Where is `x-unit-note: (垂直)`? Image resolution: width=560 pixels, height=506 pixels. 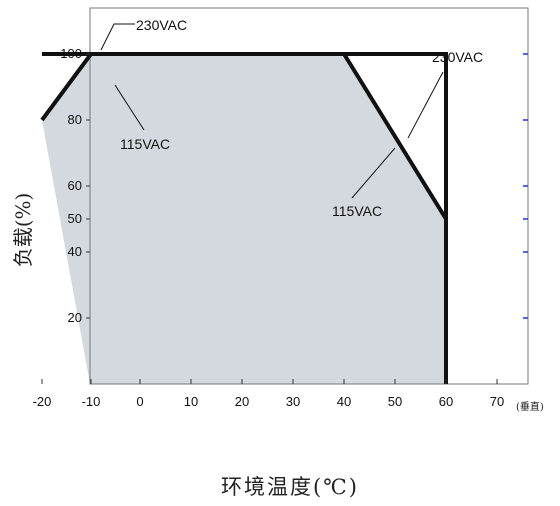 x-unit-note: (垂直) is located at coordinates (530, 406).